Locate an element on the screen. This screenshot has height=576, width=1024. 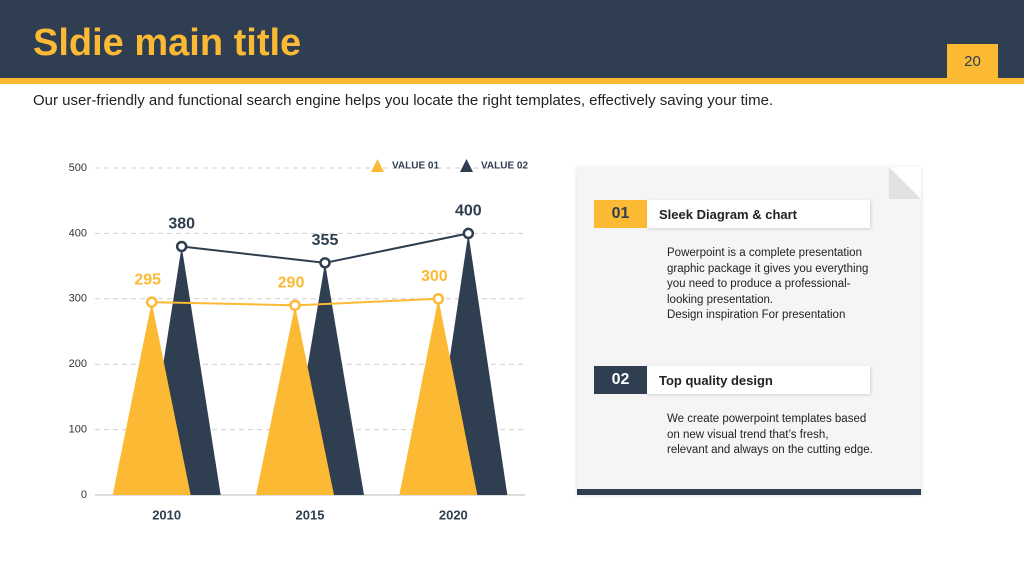
item-body-line: Powerpoint is a complete presentation is located at coordinates (764, 253).